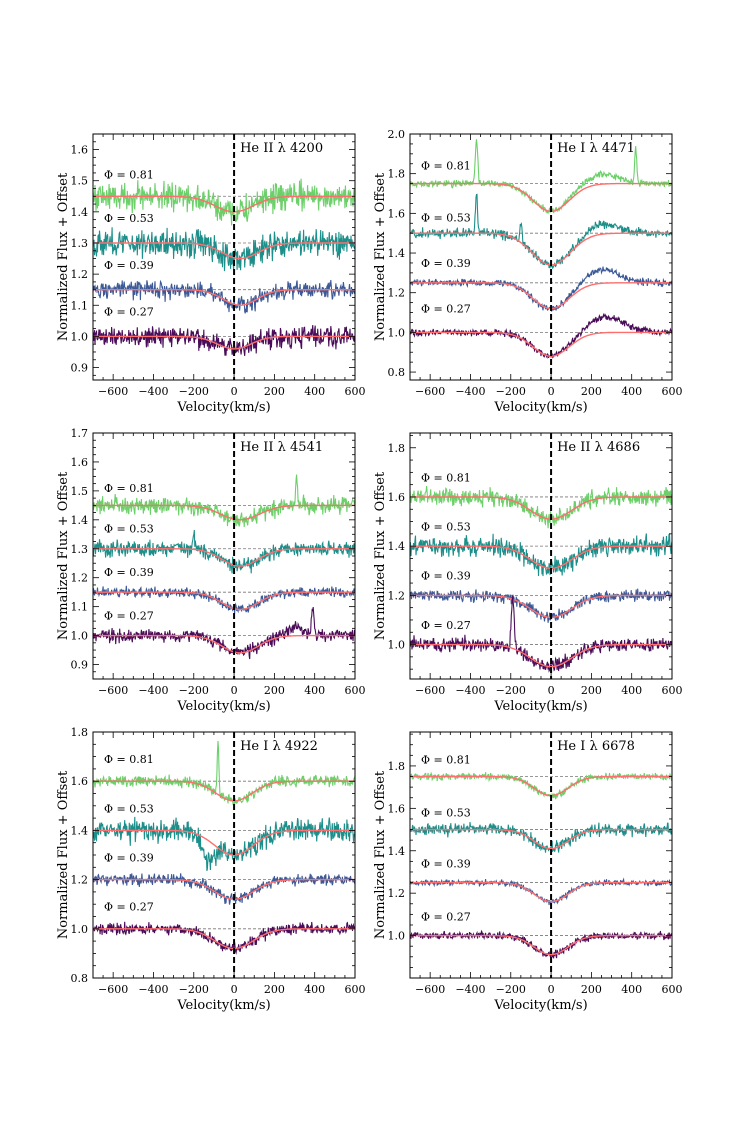  I want to click on y-tick-label: 0.9, so click(80, 665).